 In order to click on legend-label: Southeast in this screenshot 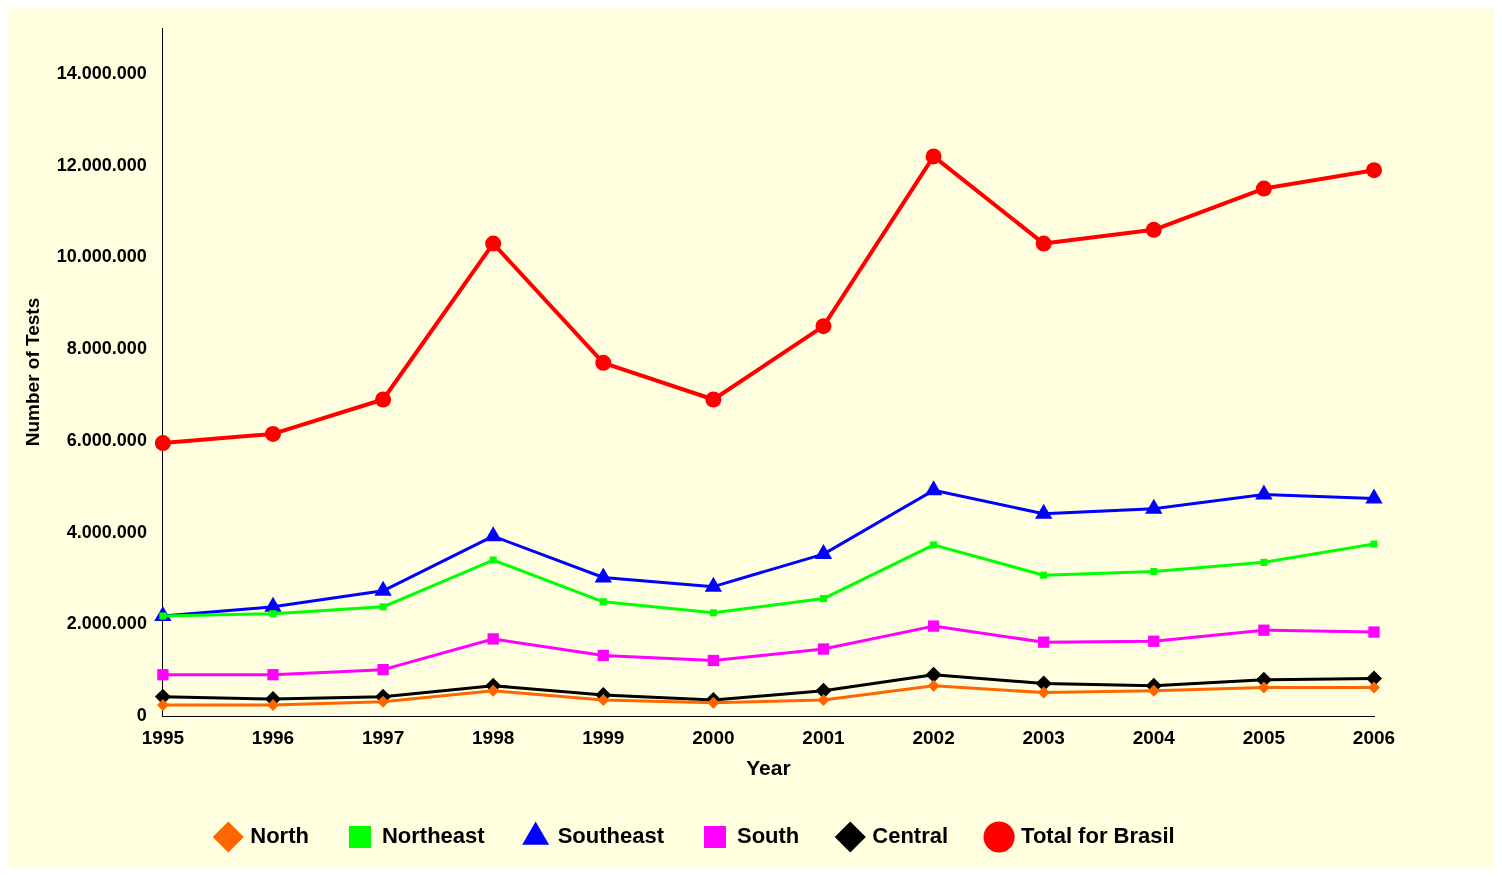, I will do `click(611, 836)`.